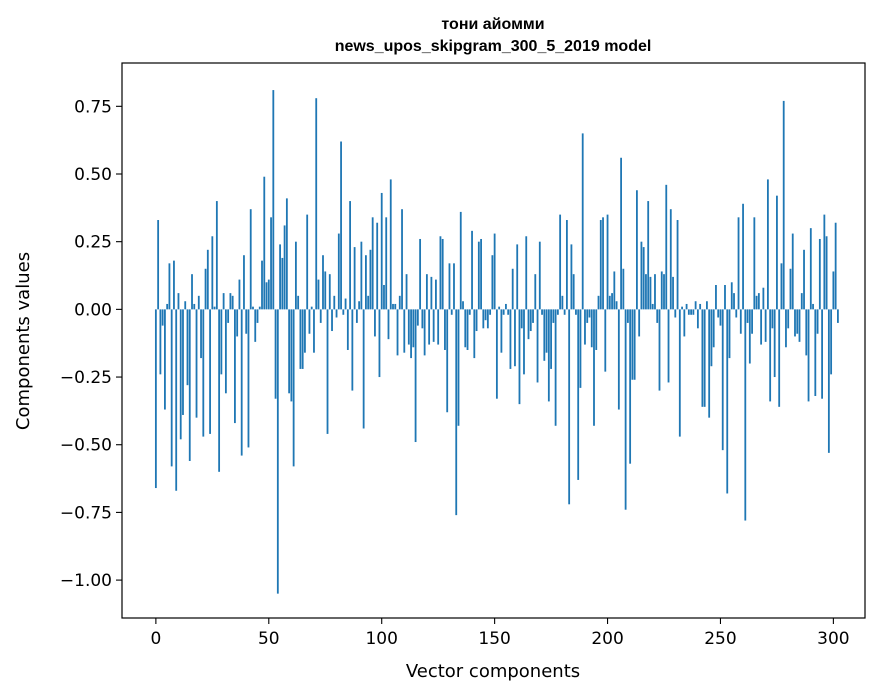 The width and height of the screenshot is (880, 696). Describe the element at coordinates (91, 344) in the screenshot. I see `y-axis-ticks: 0.75 0.50 0.25 0.00 −0.25 −0.50 −0.75 −1.00` at that location.